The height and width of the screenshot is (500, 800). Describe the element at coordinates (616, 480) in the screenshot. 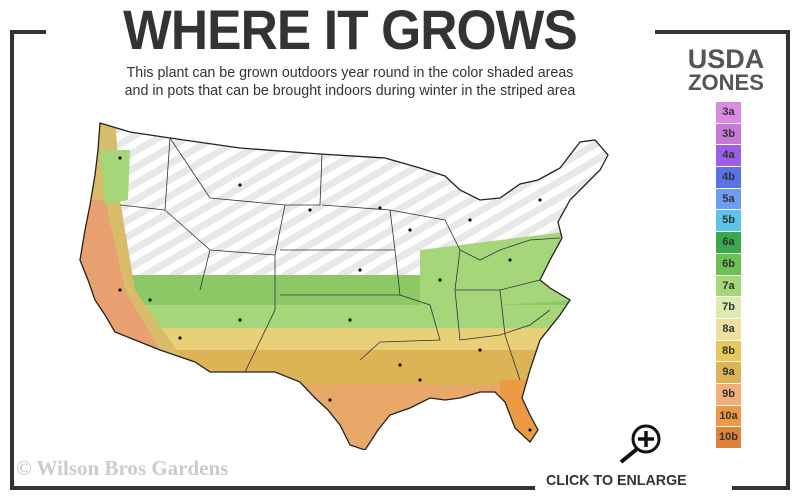

I see `click-to-enlarge-button: CLICK TO ENLARGE` at that location.